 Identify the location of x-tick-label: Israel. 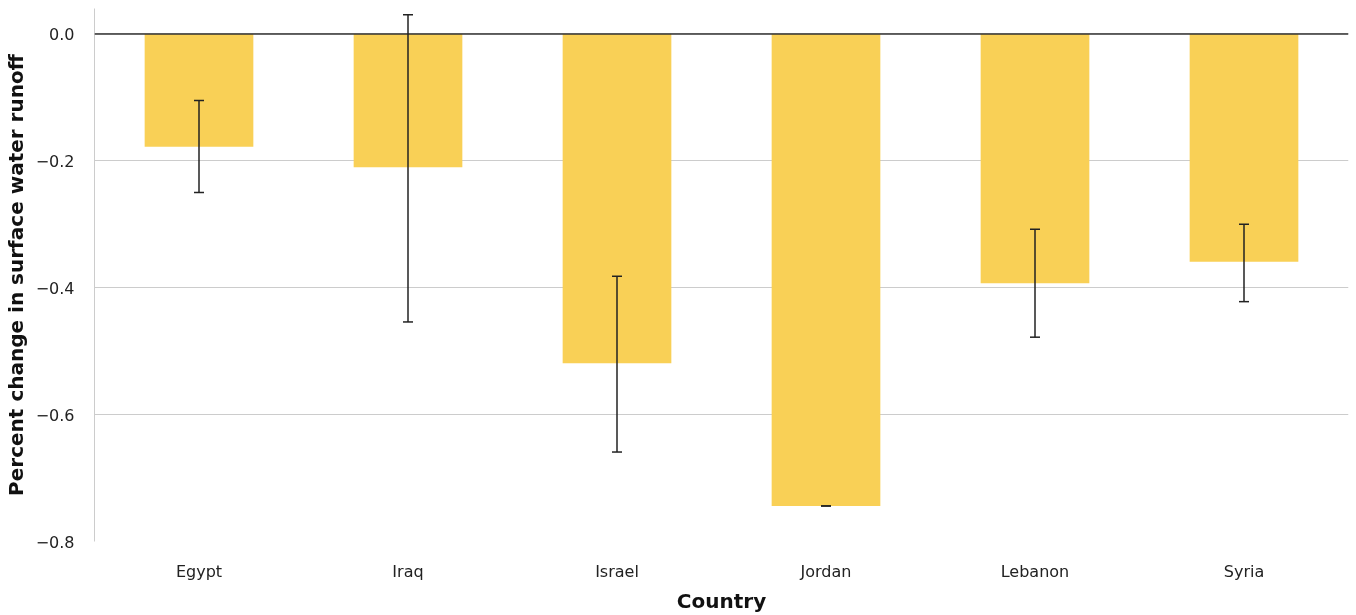
(617, 571).